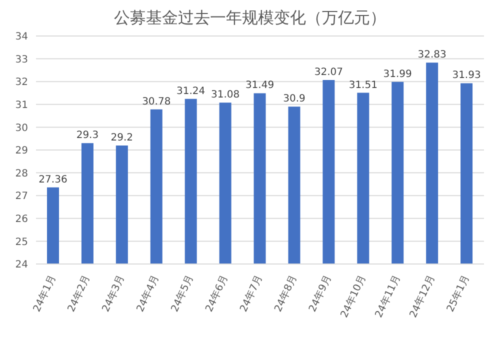 This screenshot has width=500, height=347. What do you see at coordinates (387, 296) in the screenshot?
I see `x-tick-label: 24年11月` at bounding box center [387, 296].